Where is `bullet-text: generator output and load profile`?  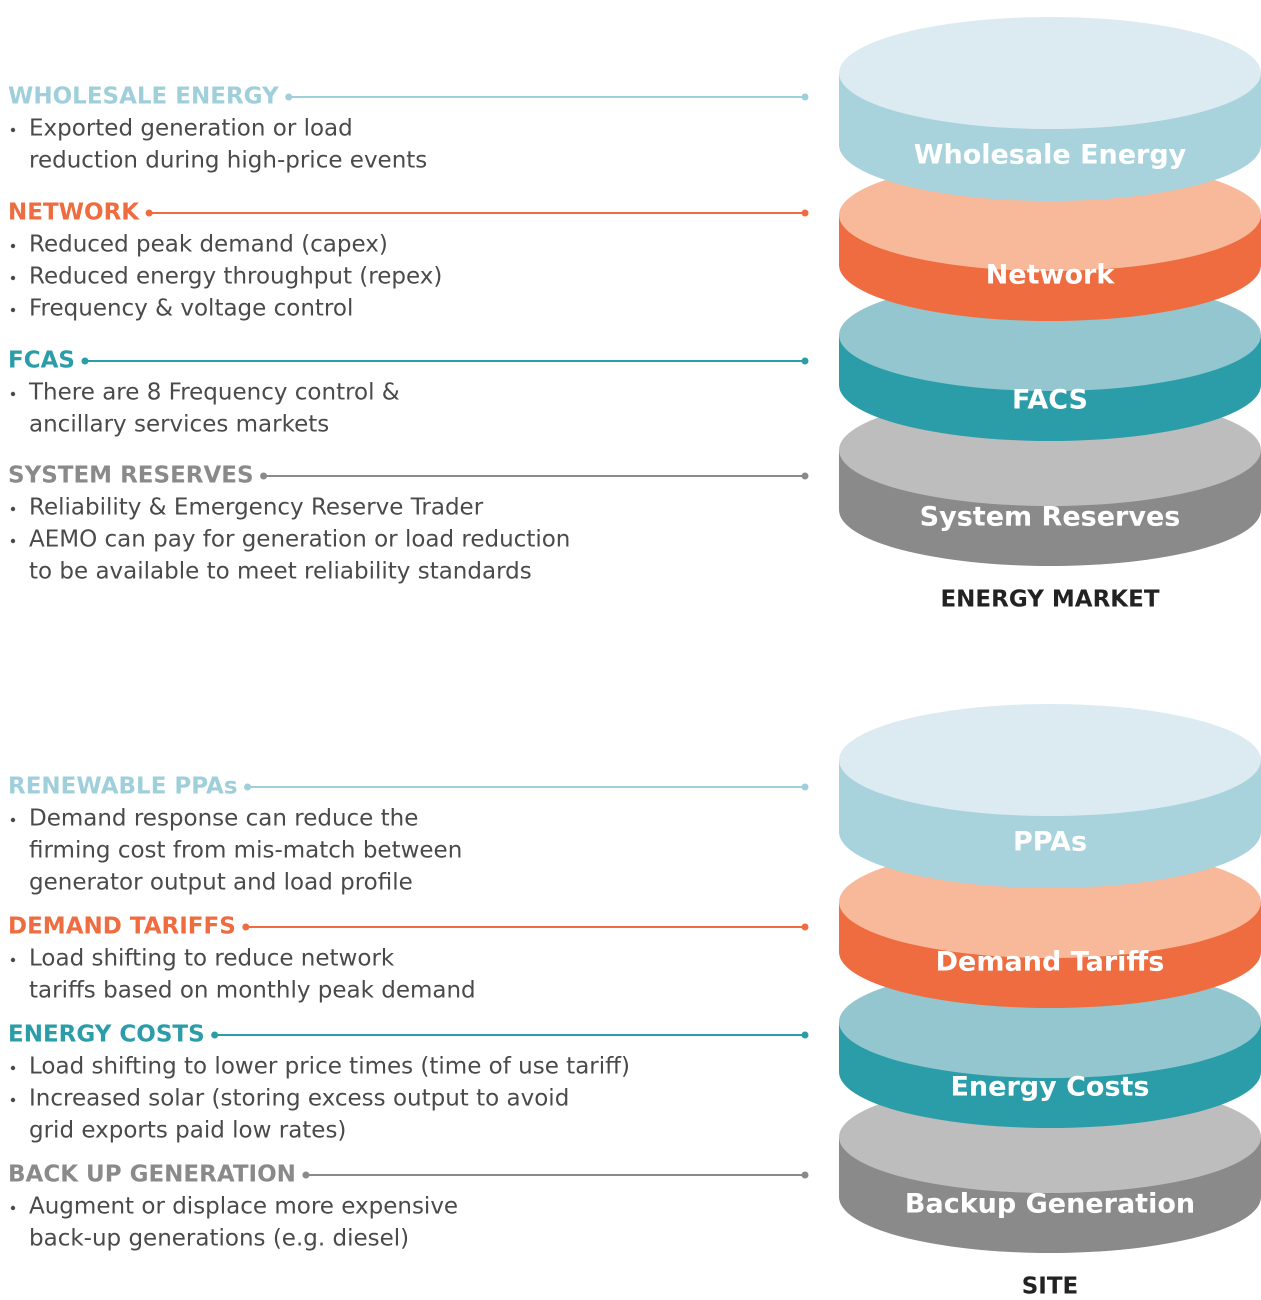 bullet-text: generator output and load profile is located at coordinates (221, 883).